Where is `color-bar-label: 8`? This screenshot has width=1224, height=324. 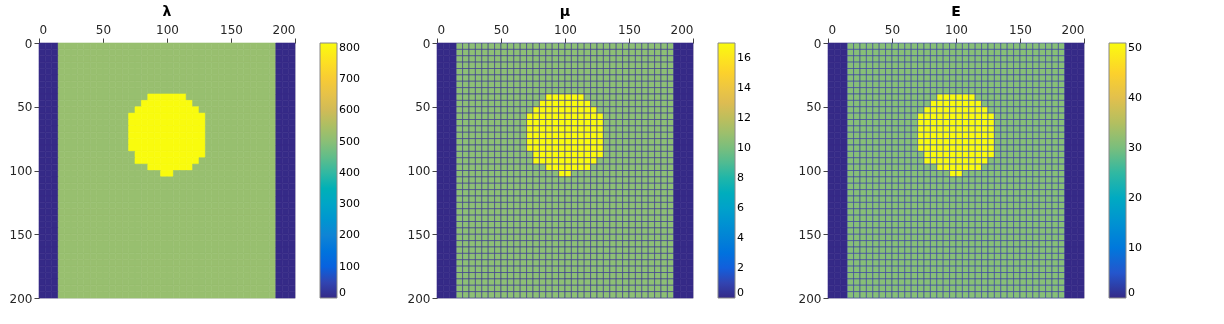
color-bar-label: 8 is located at coordinates (740, 177).